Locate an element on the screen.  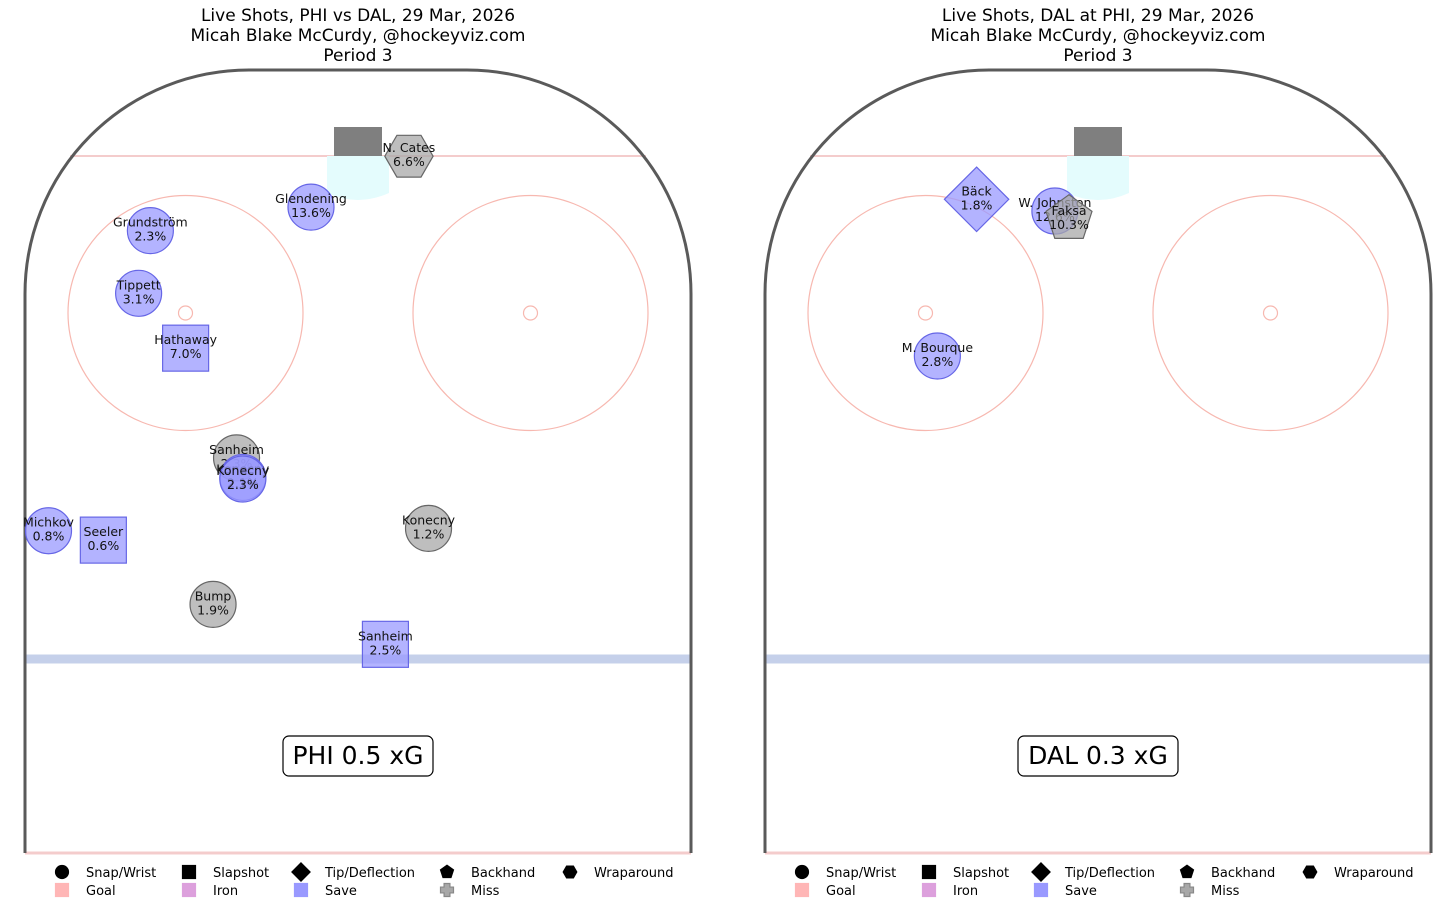
legend-label: Miss is located at coordinates (1225, 891).